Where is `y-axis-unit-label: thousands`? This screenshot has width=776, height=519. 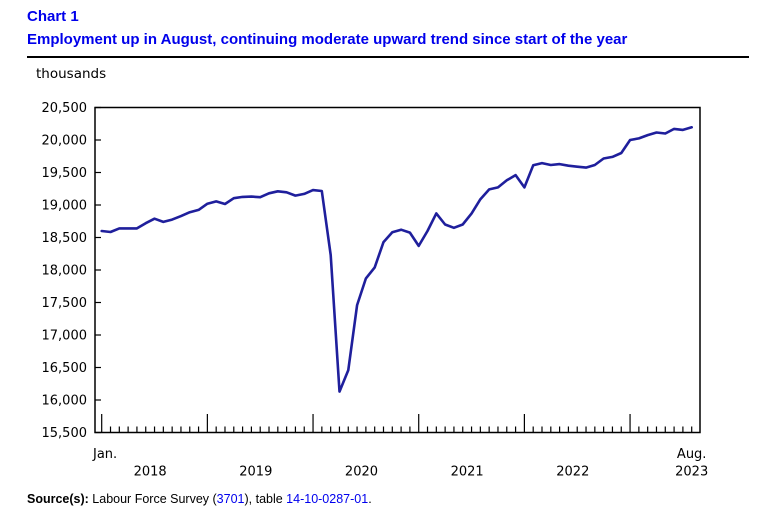 y-axis-unit-label: thousands is located at coordinates (71, 74).